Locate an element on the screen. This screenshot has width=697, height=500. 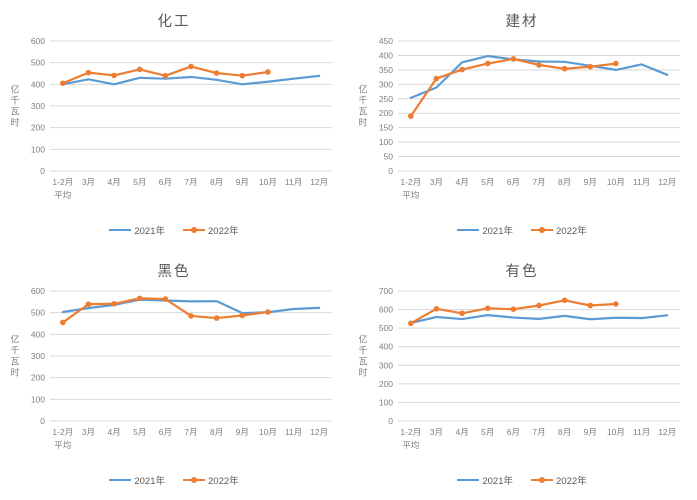
y-tick-label: 600 is located at coordinates (385, 310).